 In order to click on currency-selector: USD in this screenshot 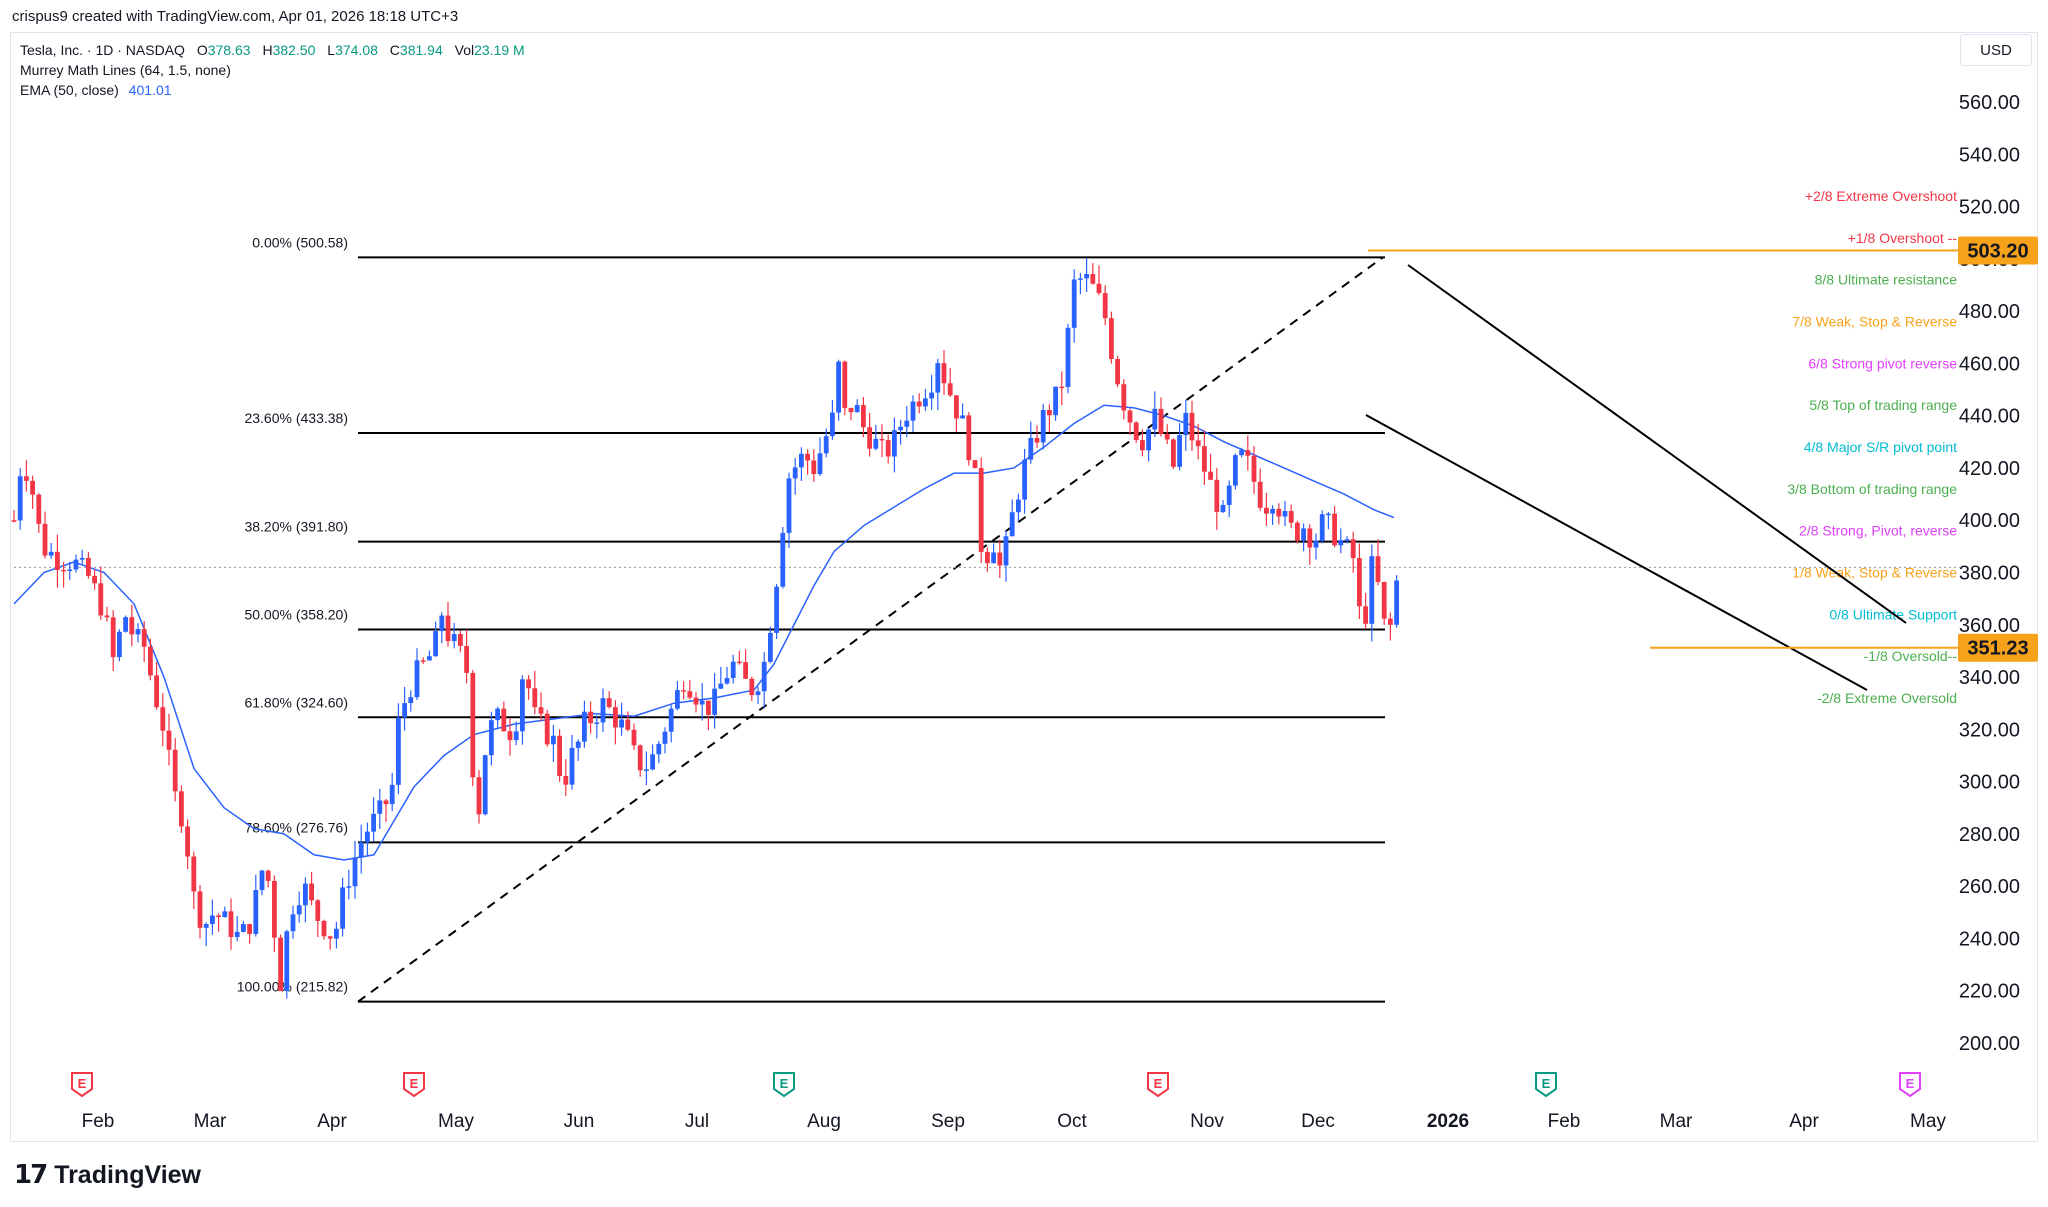, I will do `click(1996, 50)`.